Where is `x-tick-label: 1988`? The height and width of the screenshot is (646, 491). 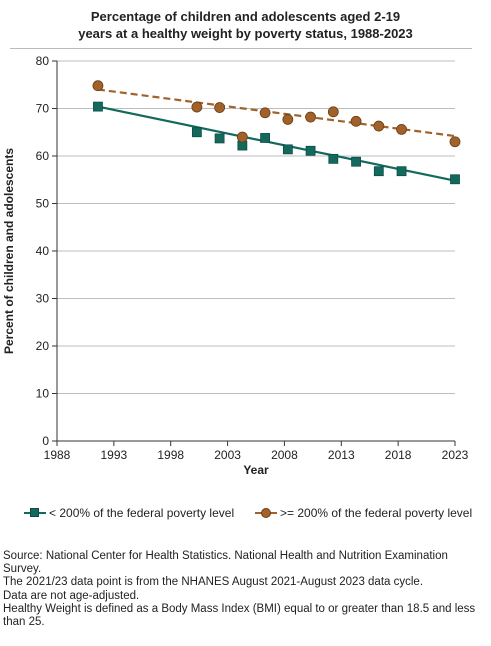
x-tick-label: 1988 is located at coordinates (57, 455).